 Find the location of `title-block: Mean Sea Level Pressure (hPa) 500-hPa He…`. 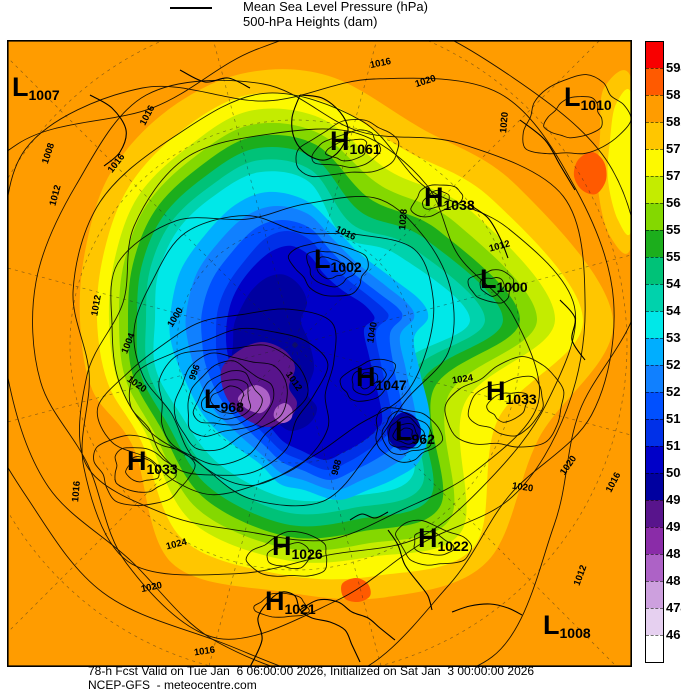

title-block: Mean Sea Level Pressure (hPa) 500-hPa He… is located at coordinates (340, 17).